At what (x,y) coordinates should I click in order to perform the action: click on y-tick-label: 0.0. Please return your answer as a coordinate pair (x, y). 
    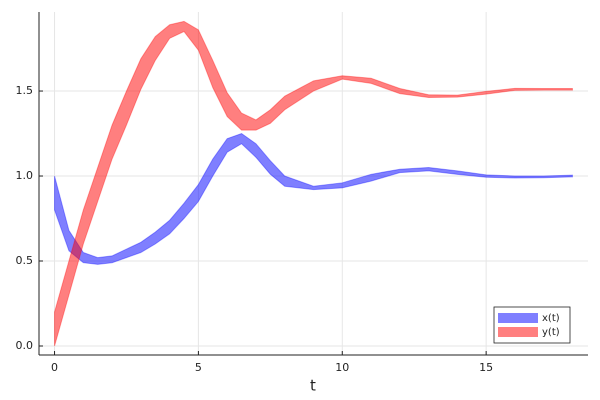
    Looking at the image, I should click on (25, 345).